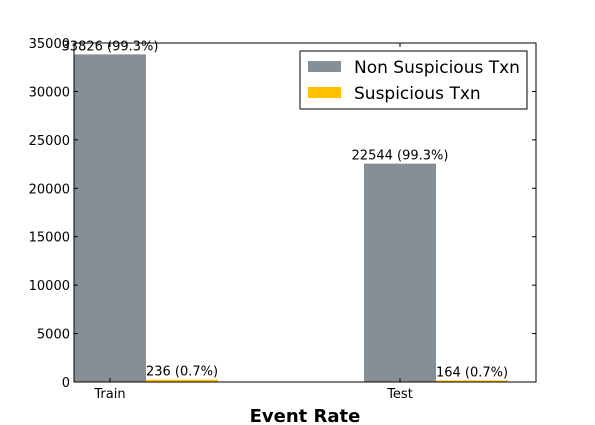  What do you see at coordinates (324, 92) in the screenshot?
I see `legend-swatch-suspicious` at bounding box center [324, 92].